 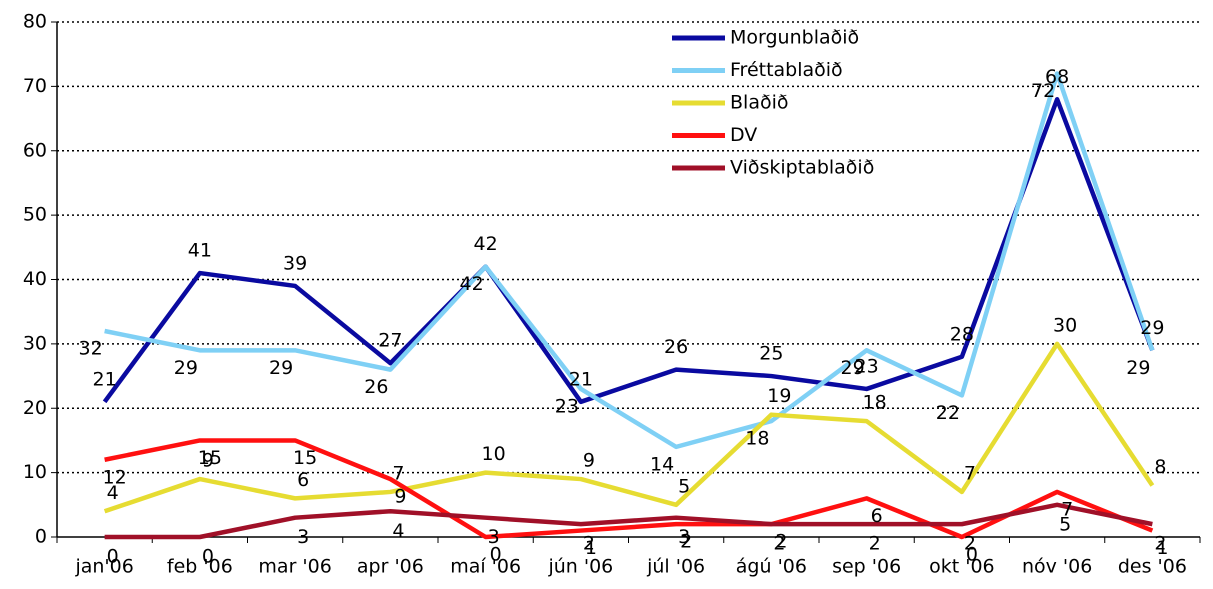 What do you see at coordinates (294, 567) in the screenshot?
I see `x-tick-label: mar '06` at bounding box center [294, 567].